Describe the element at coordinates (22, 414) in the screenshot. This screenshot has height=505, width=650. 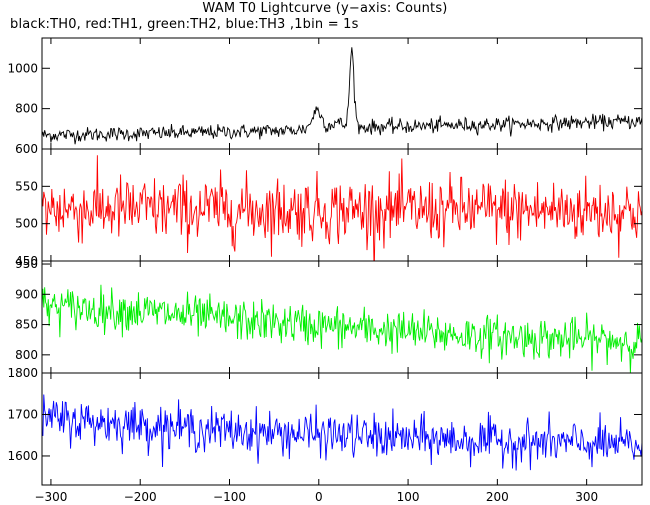
I see `y-tick-label: 1700` at that location.